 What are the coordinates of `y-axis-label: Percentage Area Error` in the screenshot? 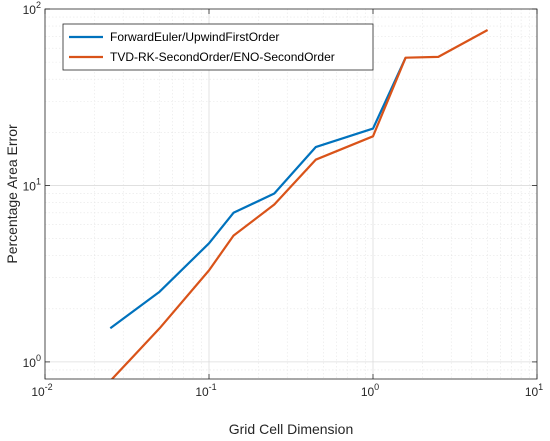 It's located at (12, 194).